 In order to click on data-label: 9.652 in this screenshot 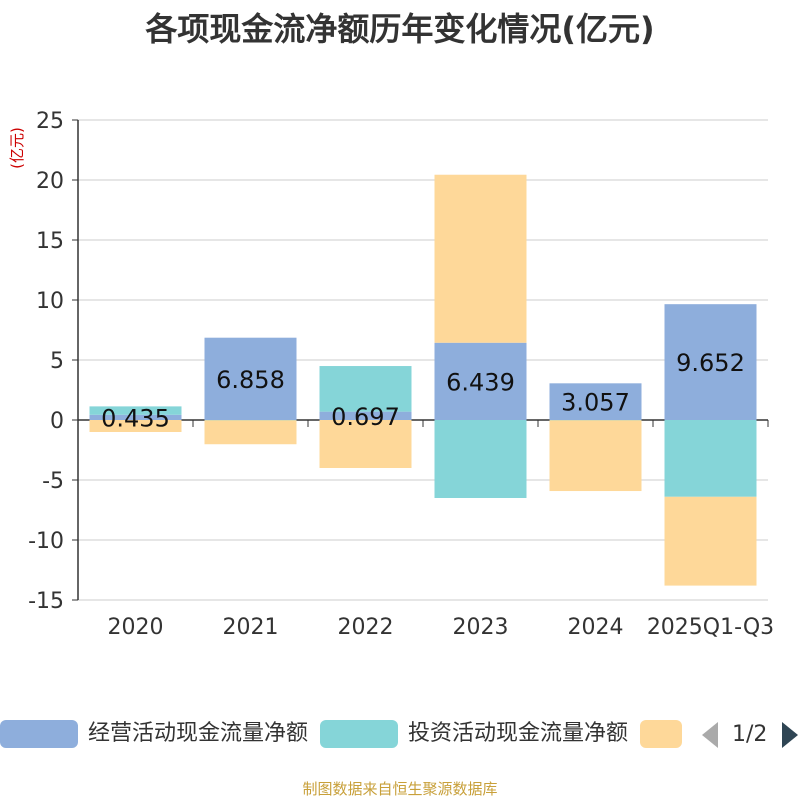, I will do `click(710, 363)`.